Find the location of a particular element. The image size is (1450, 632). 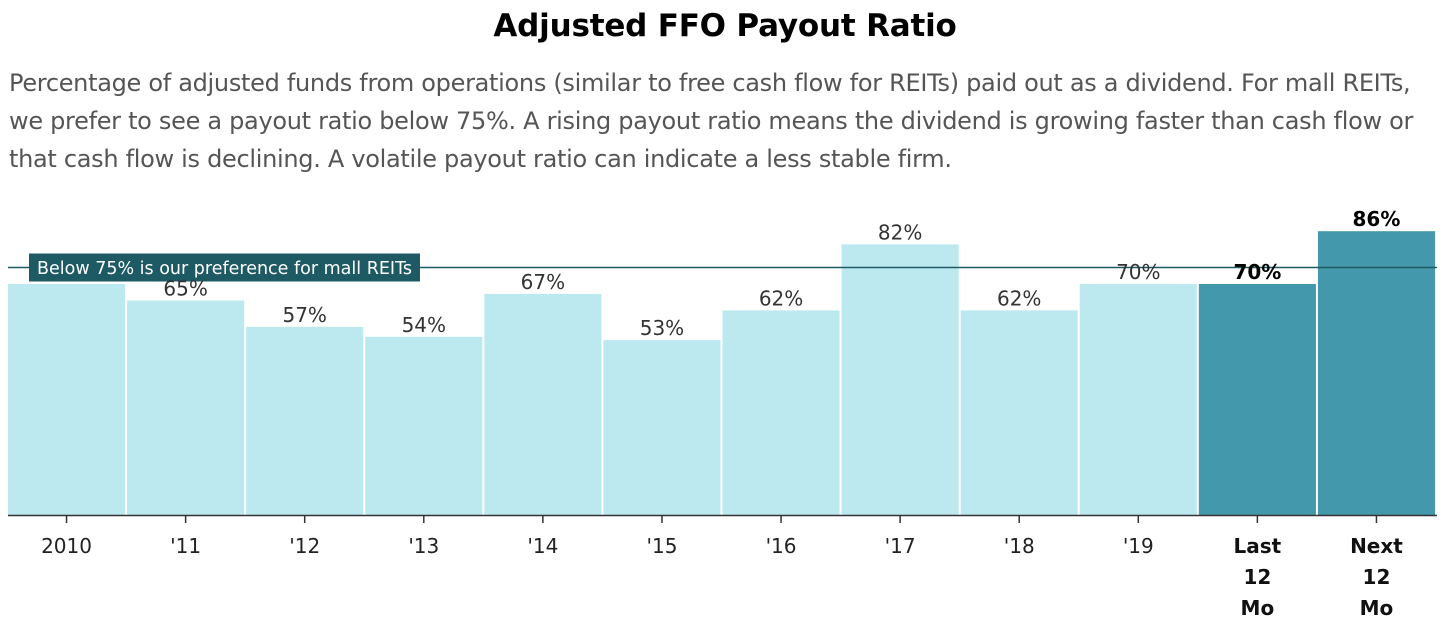

x-tick-label-3: '13 is located at coordinates (423, 546).